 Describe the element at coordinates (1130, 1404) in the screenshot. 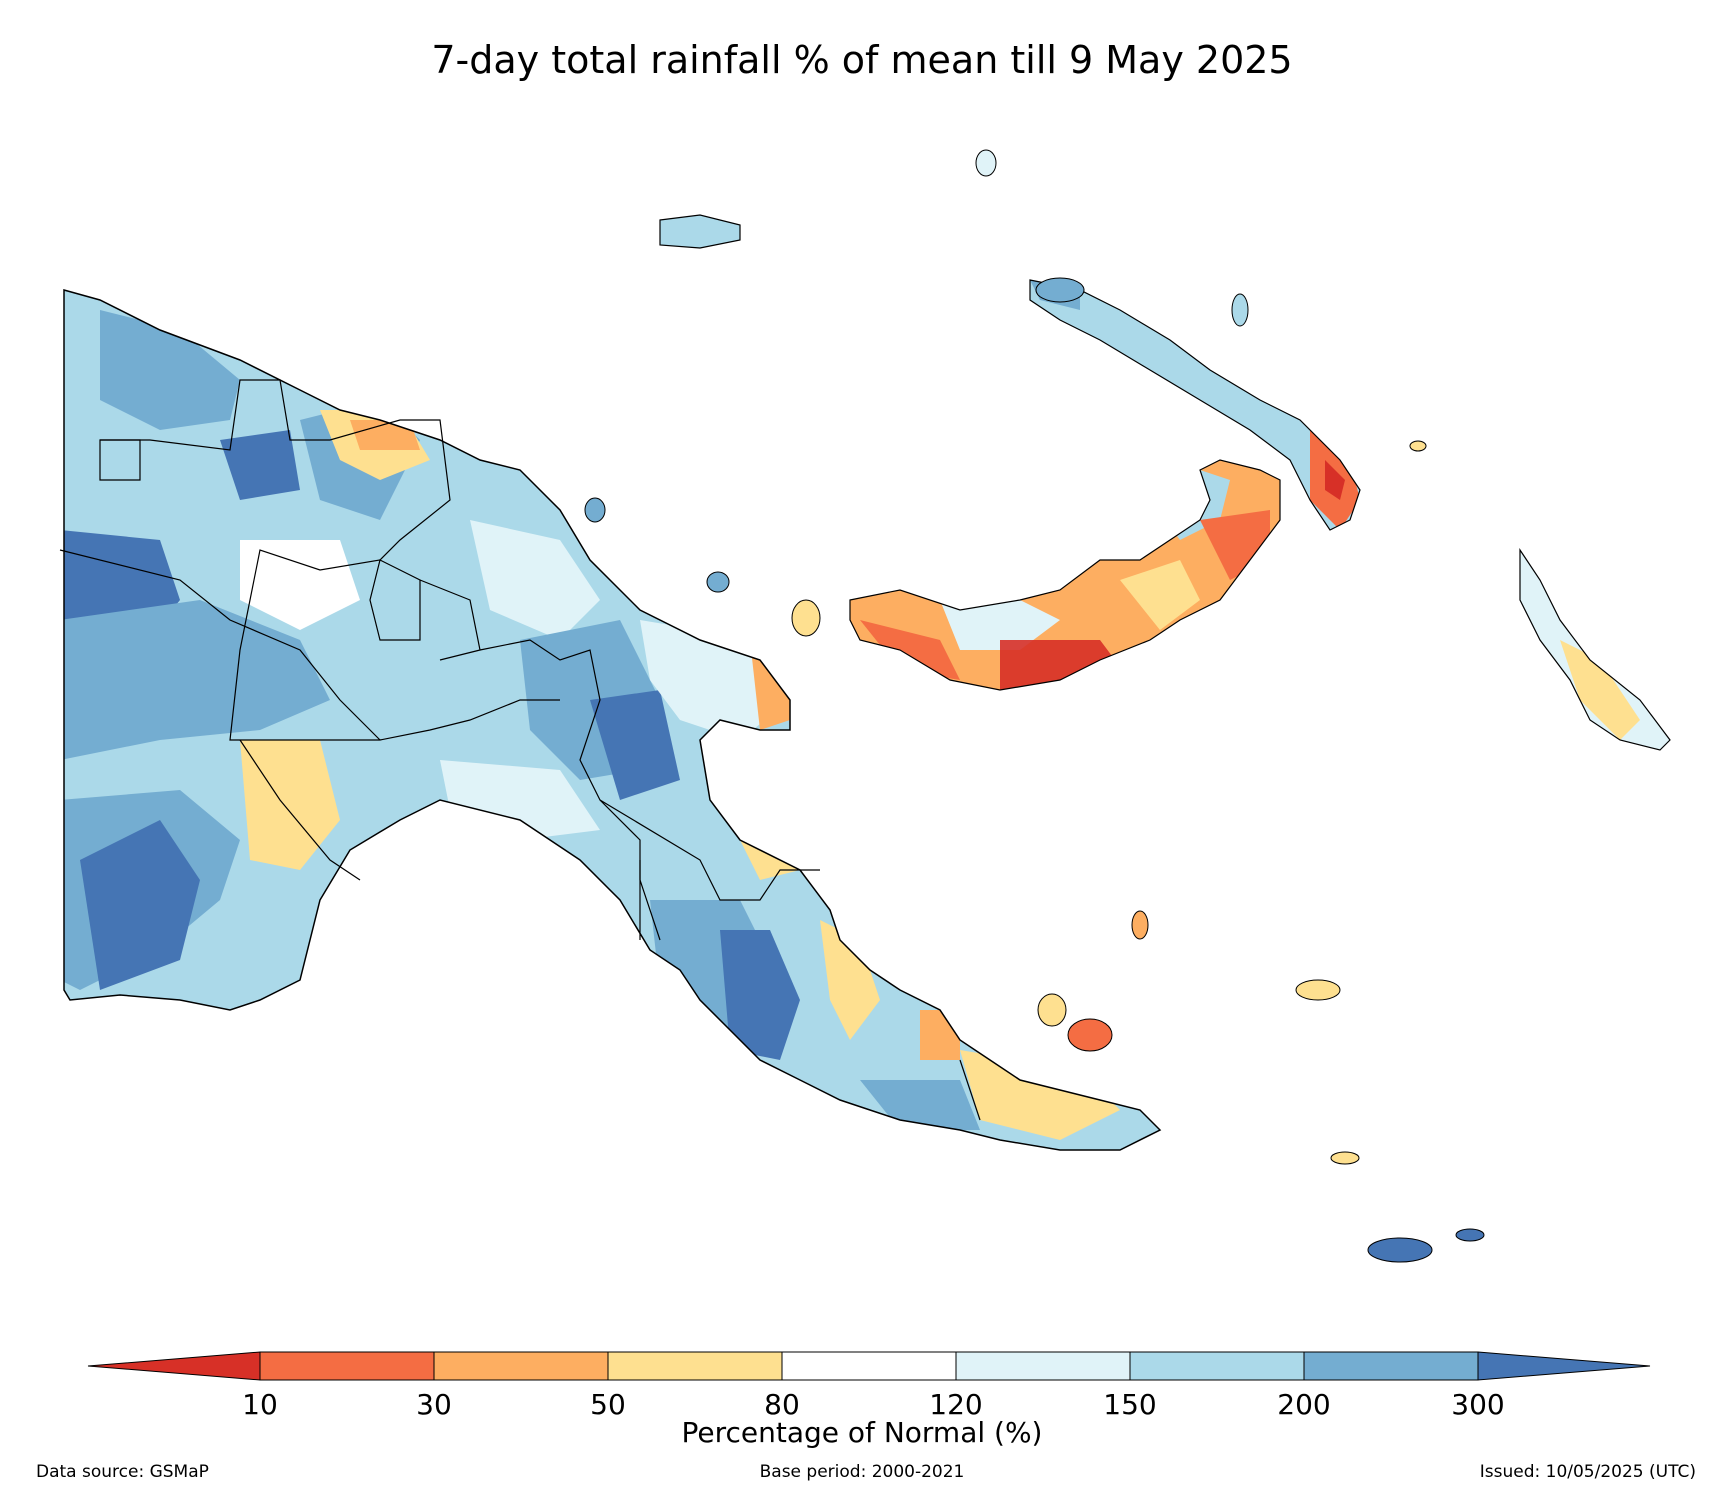

I see `colorbar-tick-label: 150` at that location.